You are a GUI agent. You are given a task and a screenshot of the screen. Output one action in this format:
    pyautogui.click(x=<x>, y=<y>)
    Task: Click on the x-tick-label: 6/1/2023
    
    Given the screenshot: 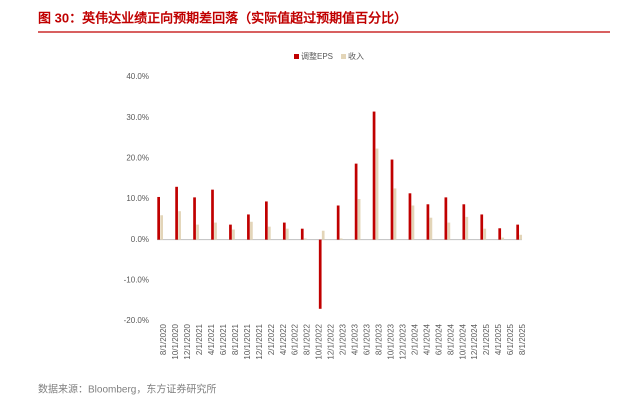 What is the action you would take?
    pyautogui.click(x=367, y=339)
    